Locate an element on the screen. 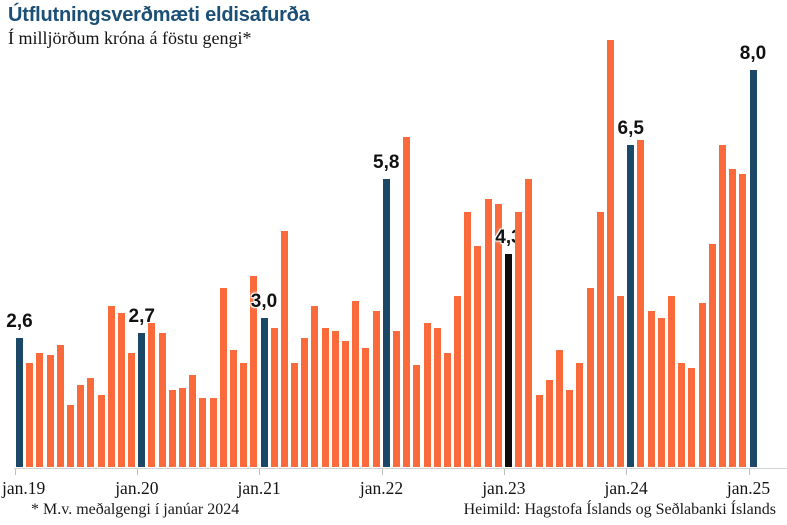 This screenshot has width=787, height=525. highlighted-bar: 5,8 is located at coordinates (386, 309).